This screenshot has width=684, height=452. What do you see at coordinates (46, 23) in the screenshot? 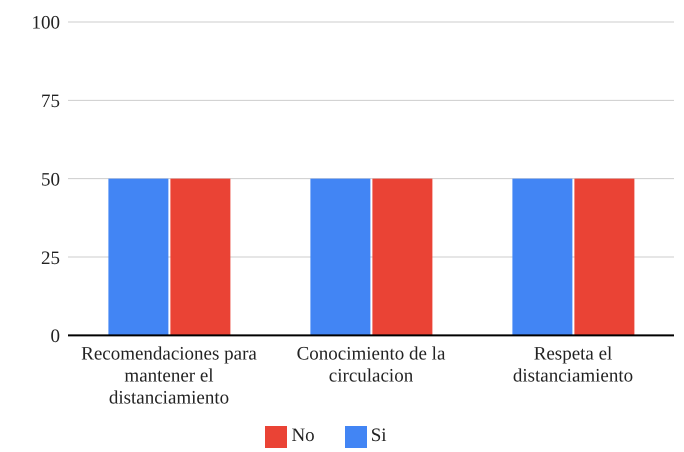
I see `y-tick-label: 100` at bounding box center [46, 23].